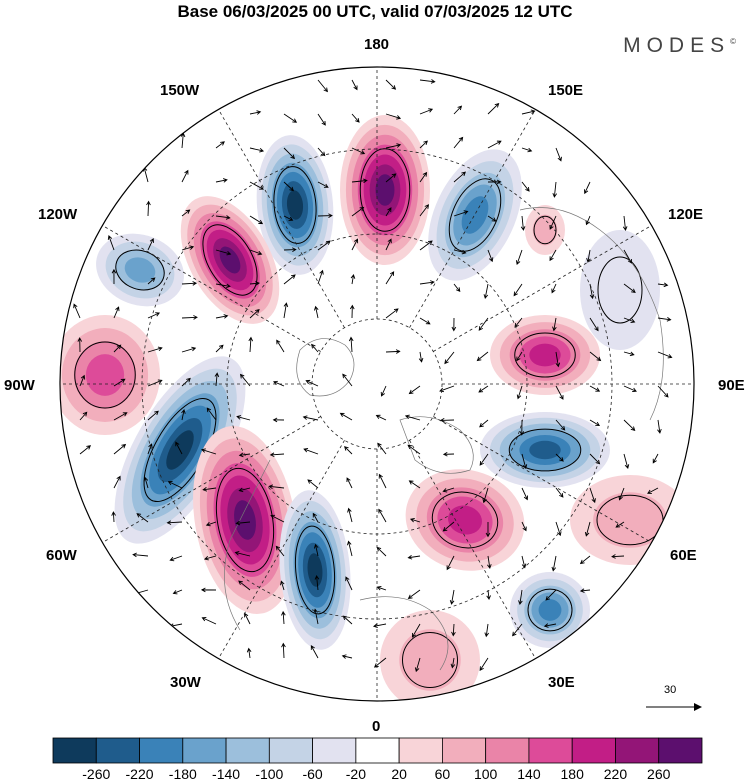 The width and height of the screenshot is (750, 783). What do you see at coordinates (566, 90) in the screenshot?
I see `lon-label-150e: 150E` at bounding box center [566, 90].